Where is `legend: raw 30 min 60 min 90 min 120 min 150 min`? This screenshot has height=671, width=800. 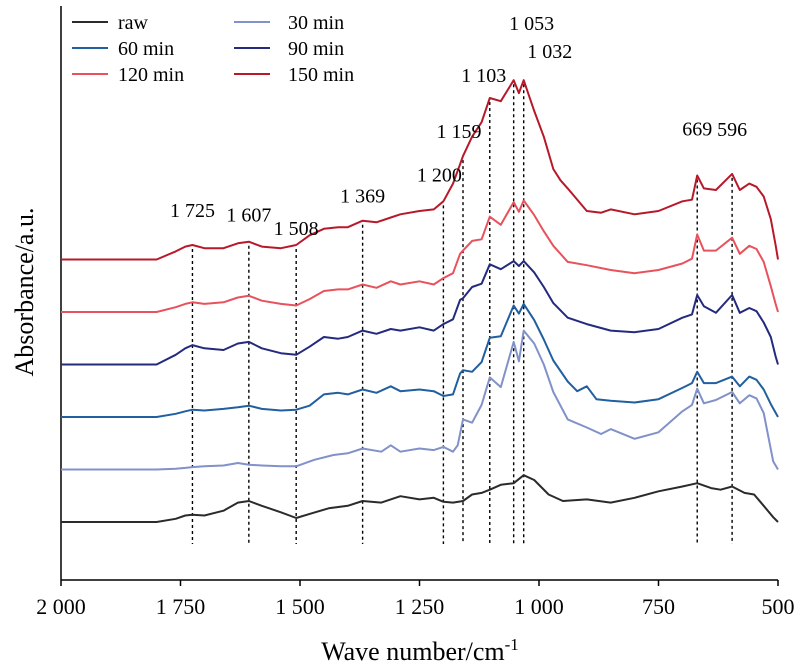 legend: raw 30 min 60 min 90 min 120 min 150 min is located at coordinates (213, 49).